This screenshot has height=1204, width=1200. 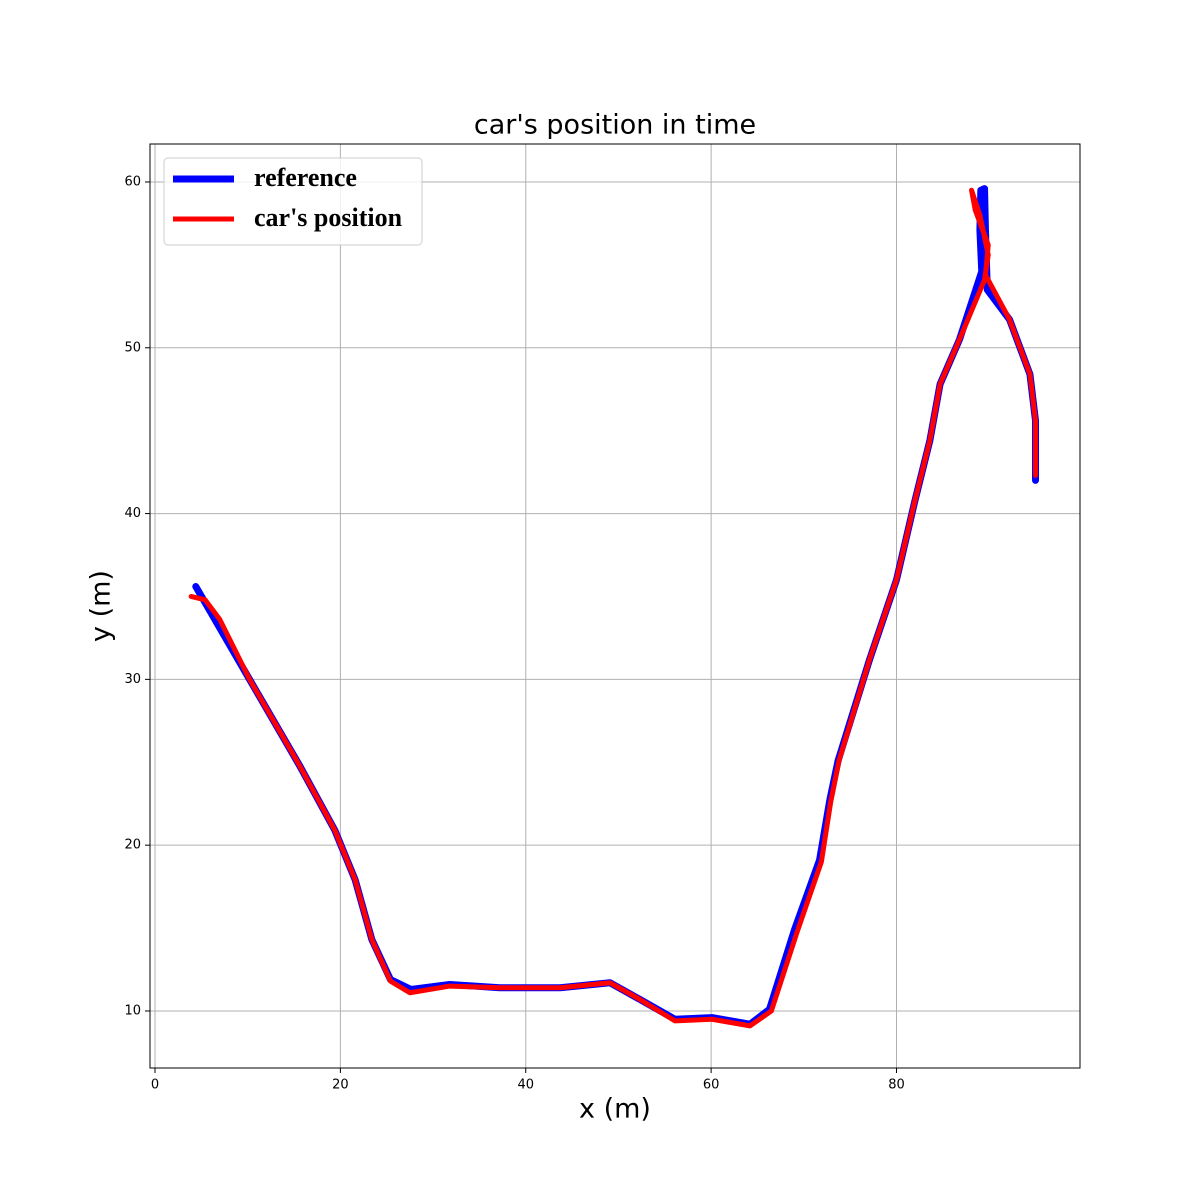 I want to click on y-axis-label: y (m), so click(x=101, y=606).